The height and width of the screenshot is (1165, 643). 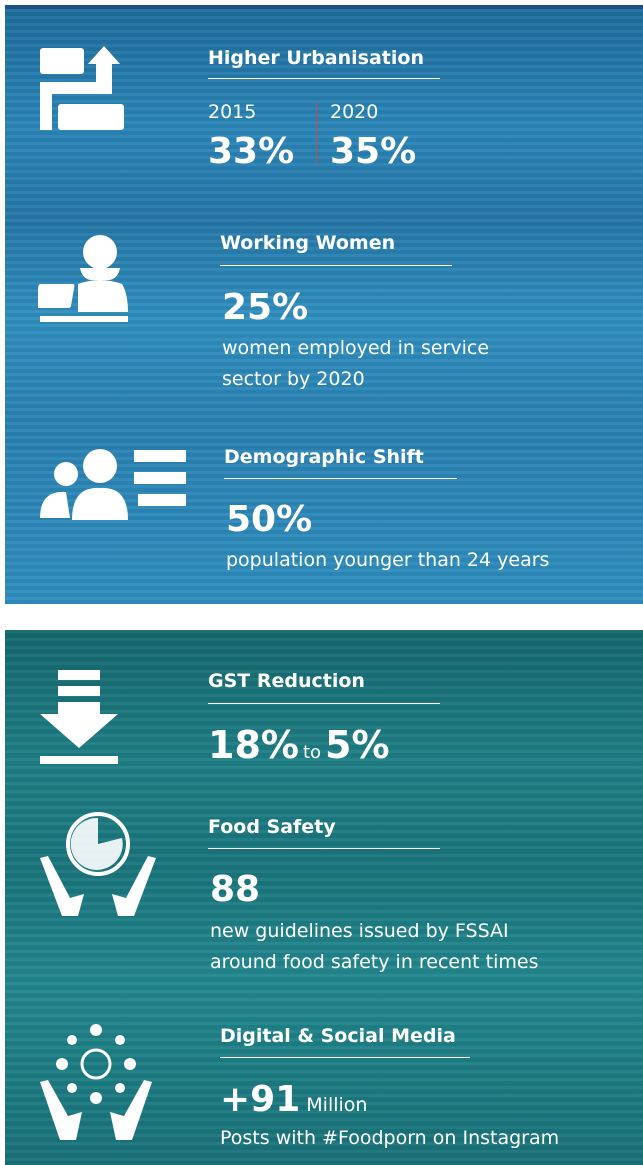 What do you see at coordinates (316, 133) in the screenshot?
I see `divider` at bounding box center [316, 133].